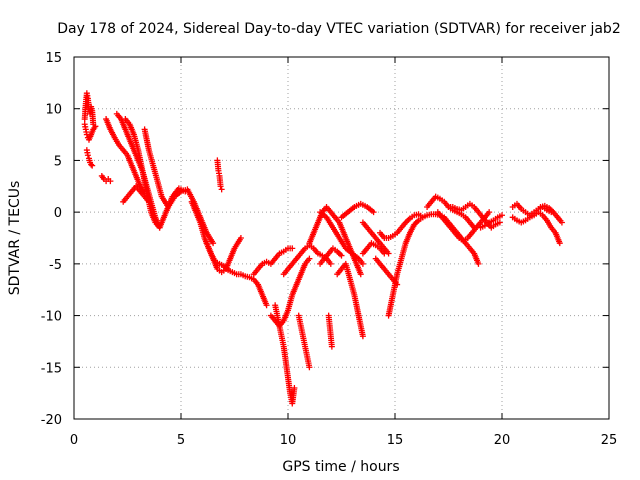  Describe the element at coordinates (15, 238) in the screenshot. I see `y-axis-label: SDTVAR / TECUs` at that location.